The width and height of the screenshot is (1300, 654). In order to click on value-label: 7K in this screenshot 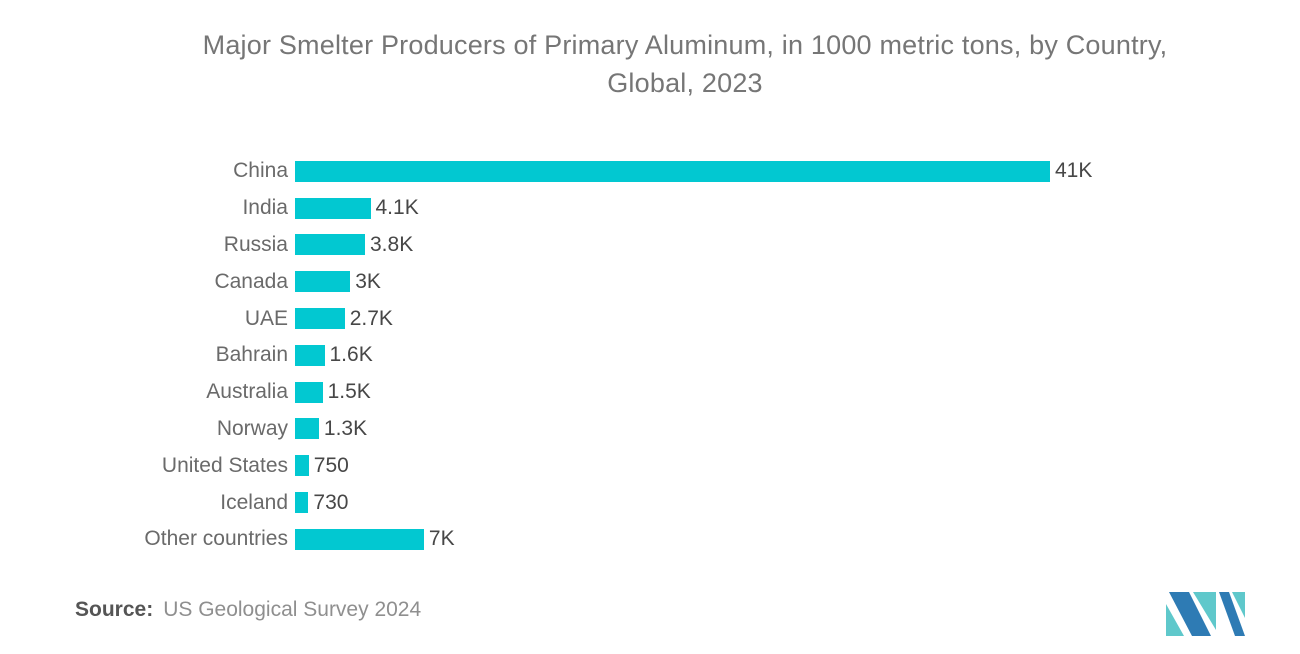, I will do `click(441, 539)`.